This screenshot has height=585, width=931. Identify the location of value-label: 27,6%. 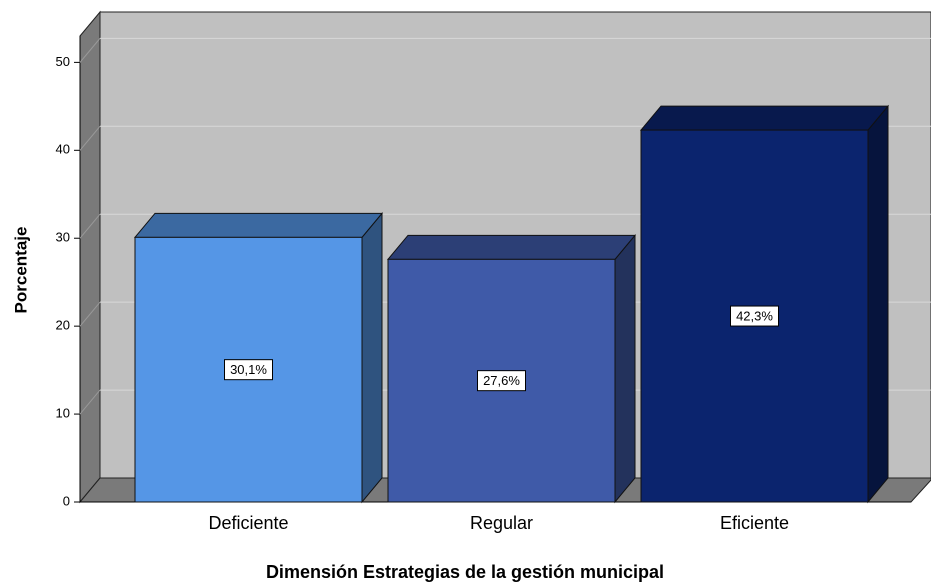
(501, 380).